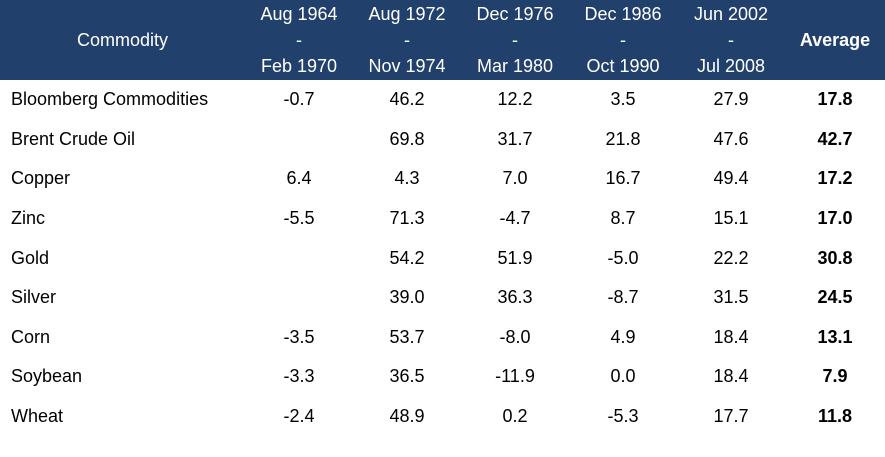 The width and height of the screenshot is (885, 457). I want to click on value-cell-period-3: -4.7, so click(515, 218).